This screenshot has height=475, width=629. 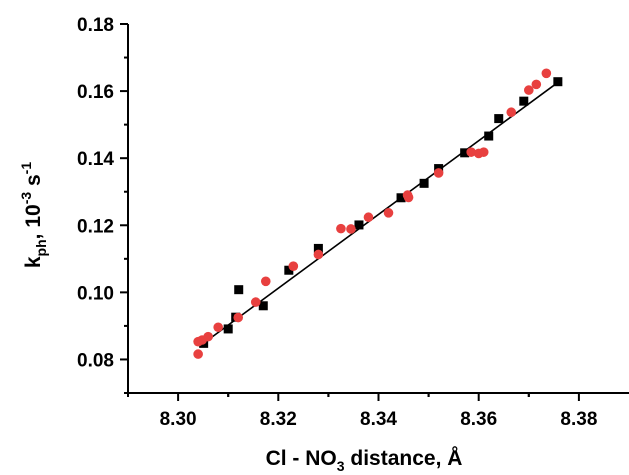 I want to click on y-tick-label: 0.14, so click(x=95, y=159).